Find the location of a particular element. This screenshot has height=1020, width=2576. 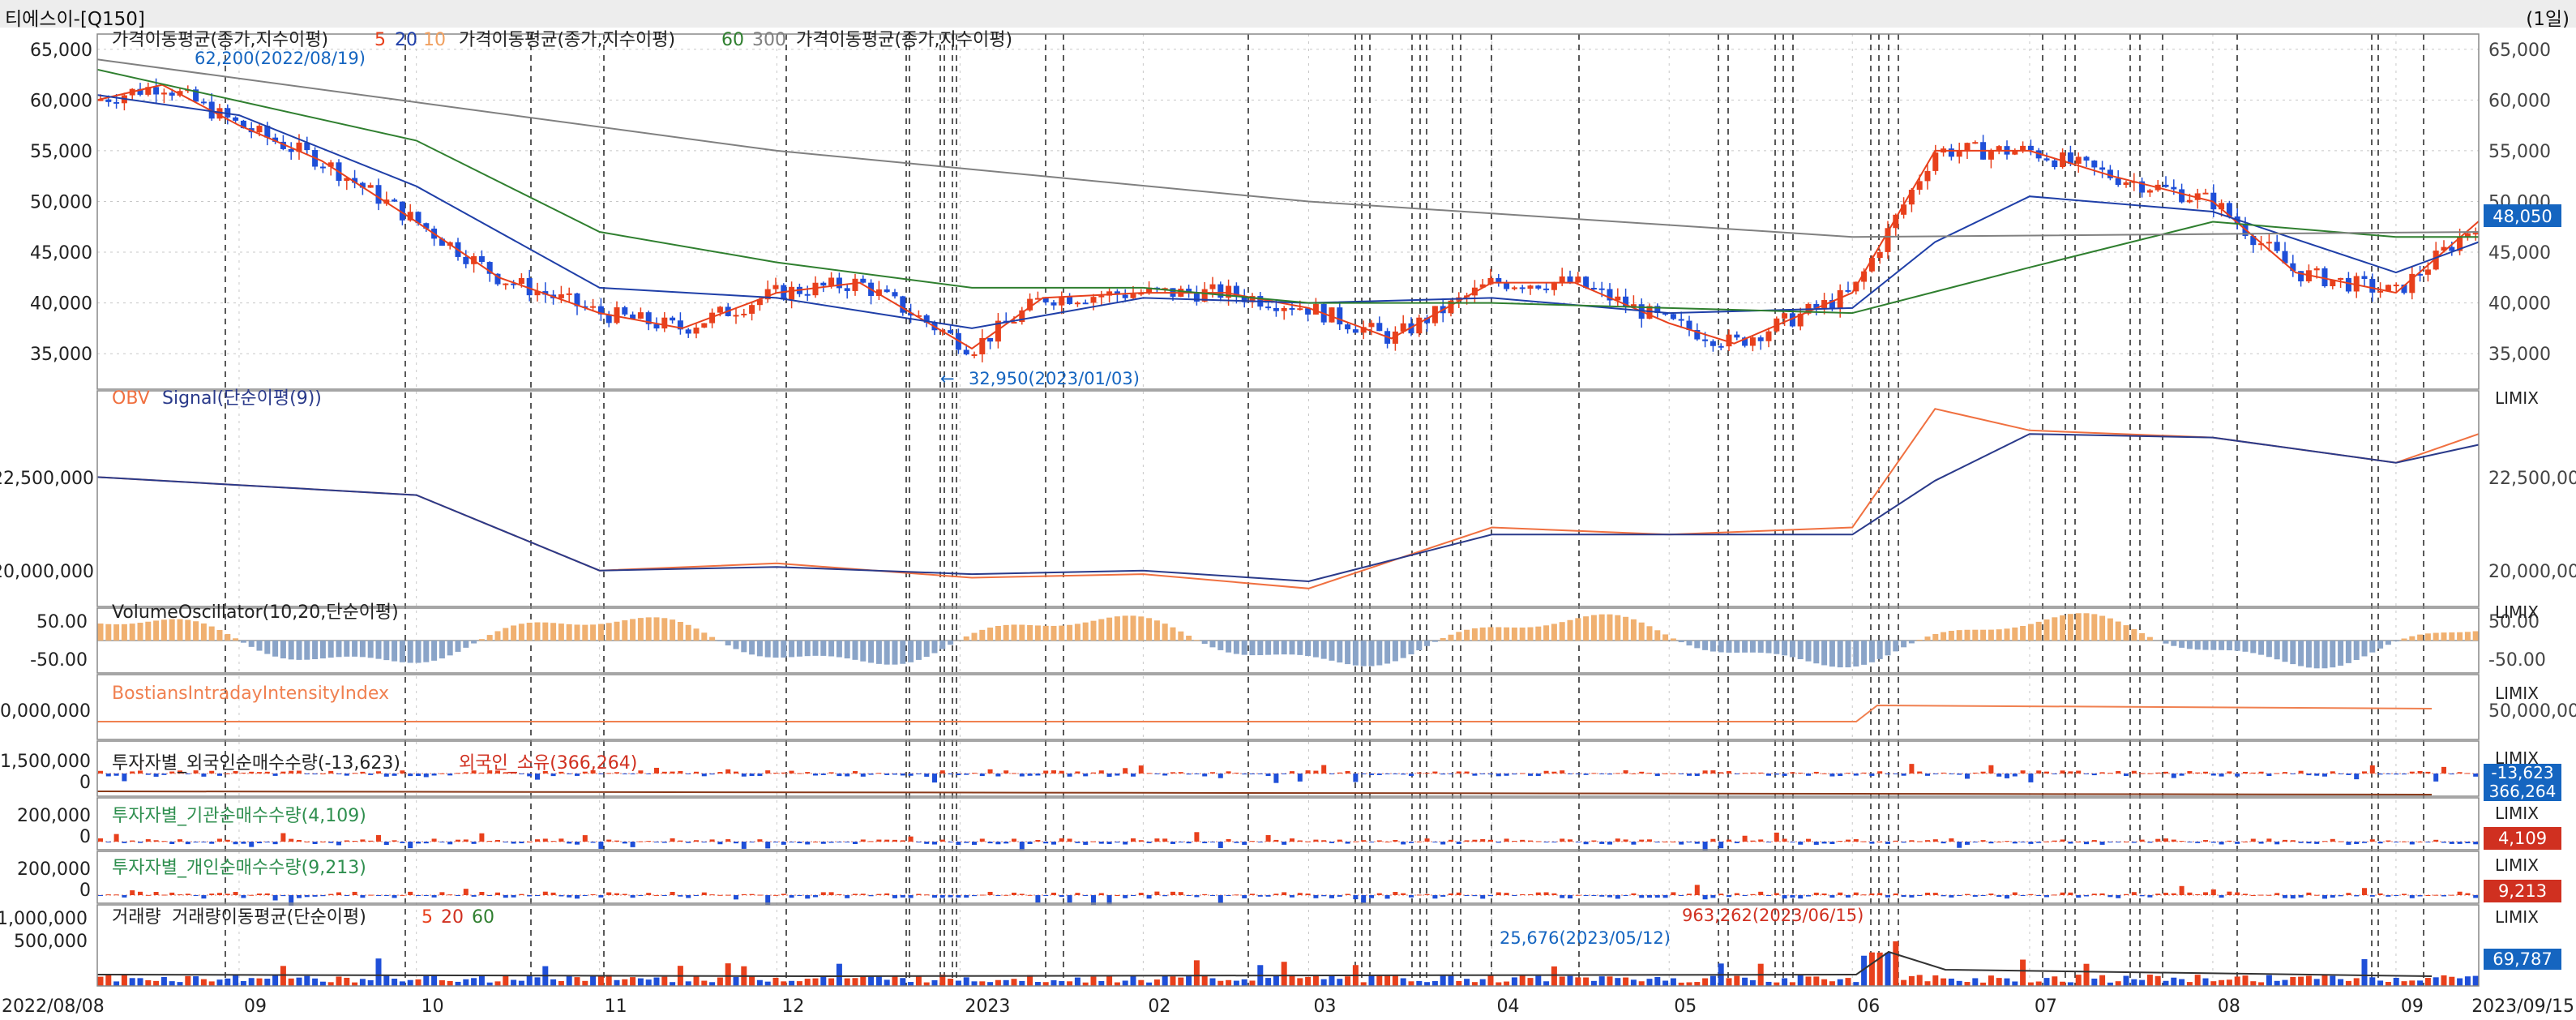

inst-ytick-2: 0 is located at coordinates (85, 837).